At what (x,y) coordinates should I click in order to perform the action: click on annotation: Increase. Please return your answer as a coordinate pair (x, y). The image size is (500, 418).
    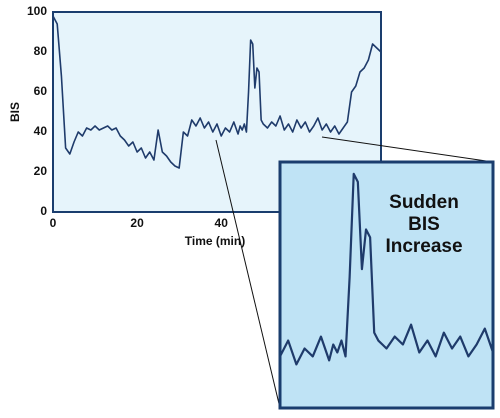
    Looking at the image, I should click on (423, 246).